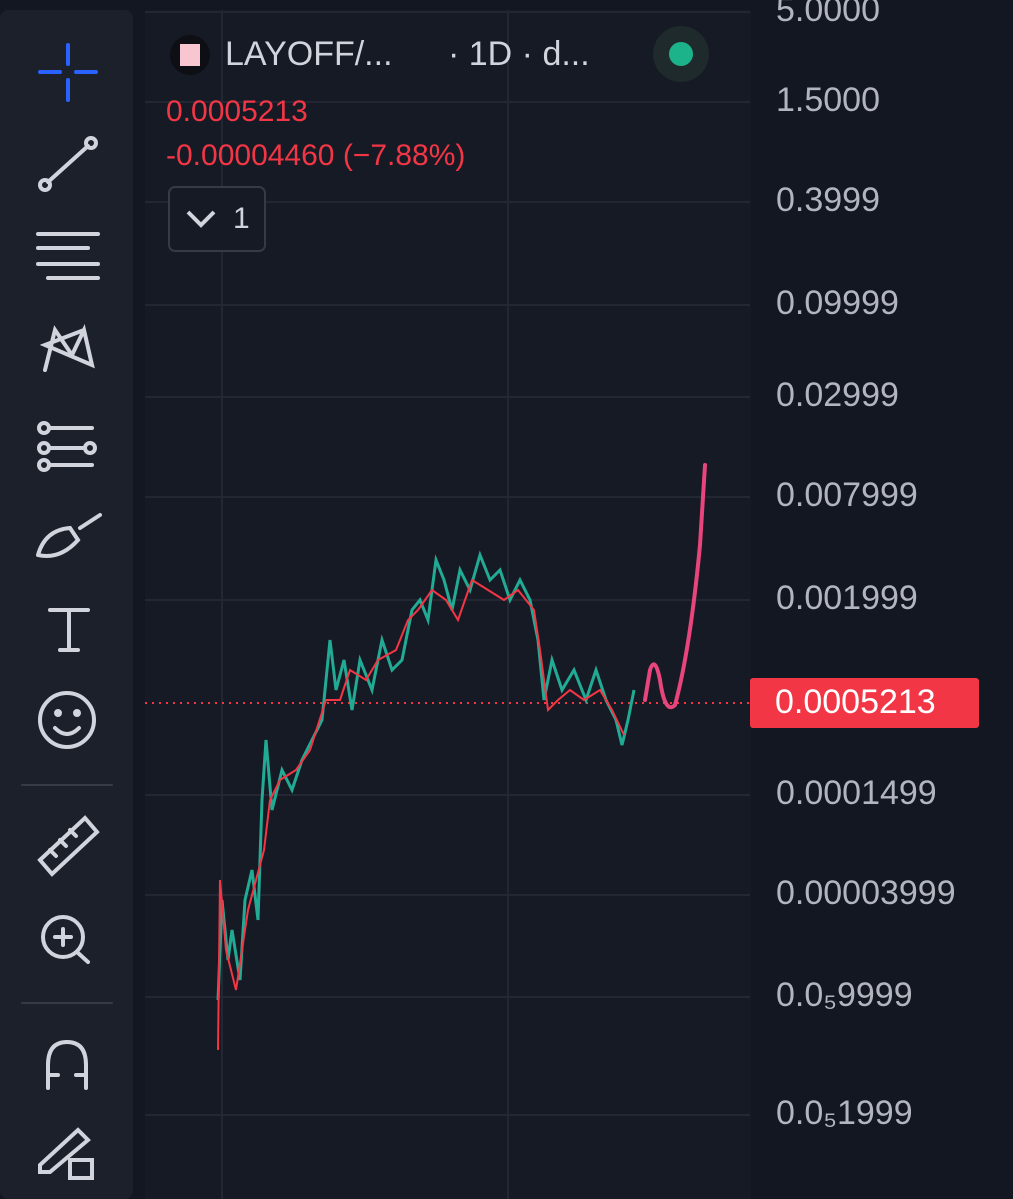  What do you see at coordinates (847, 495) in the screenshot?
I see `axis-label: 0.007999` at bounding box center [847, 495].